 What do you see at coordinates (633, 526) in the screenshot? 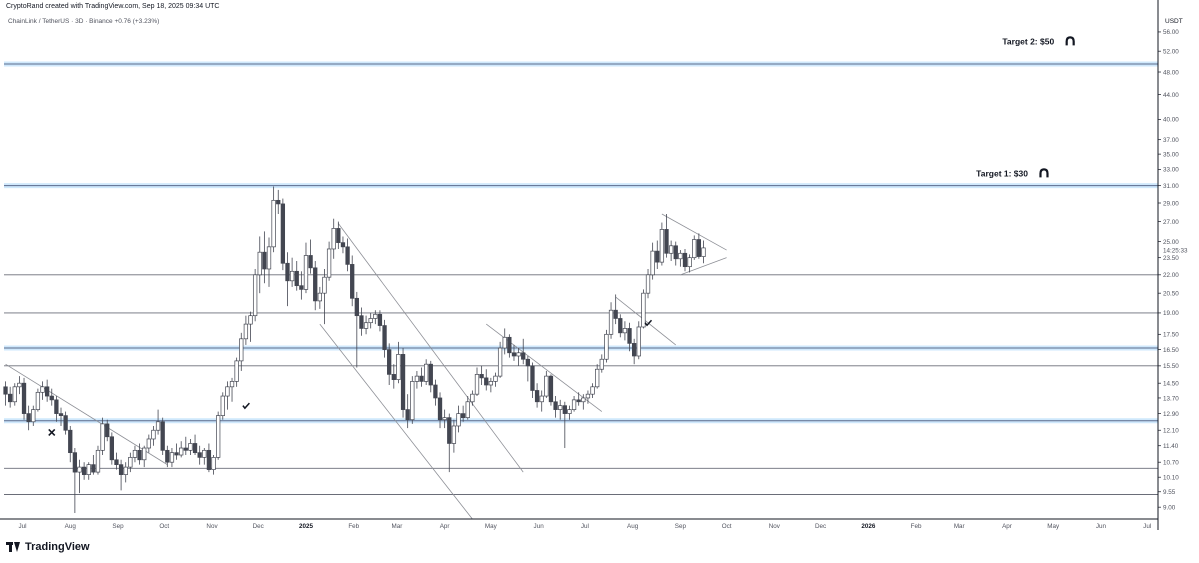
I see `x-tick-label-13: Aug` at bounding box center [633, 526].